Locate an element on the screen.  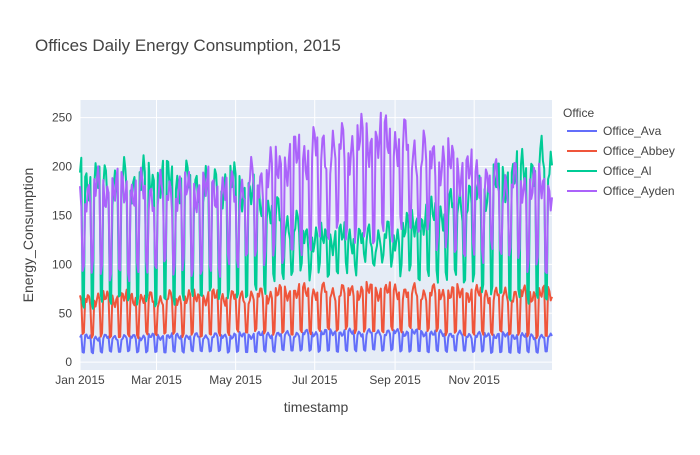
legend-label: Office_Ayden is located at coordinates (639, 191).